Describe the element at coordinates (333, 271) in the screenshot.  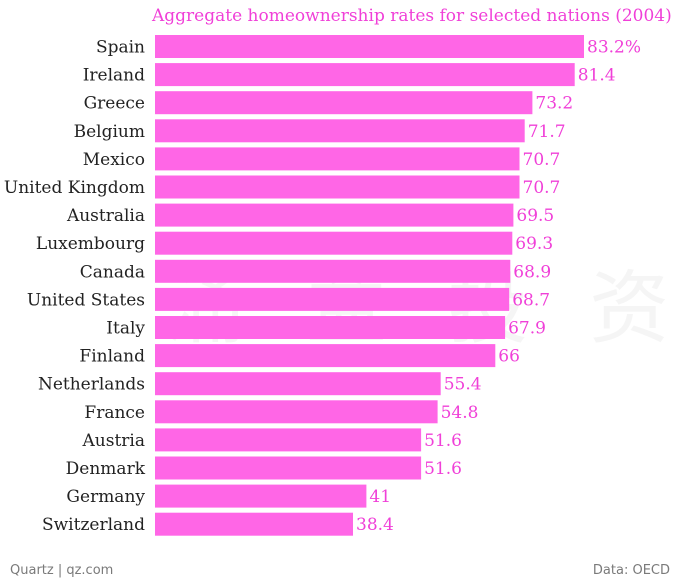
I see `bar-canada` at that location.